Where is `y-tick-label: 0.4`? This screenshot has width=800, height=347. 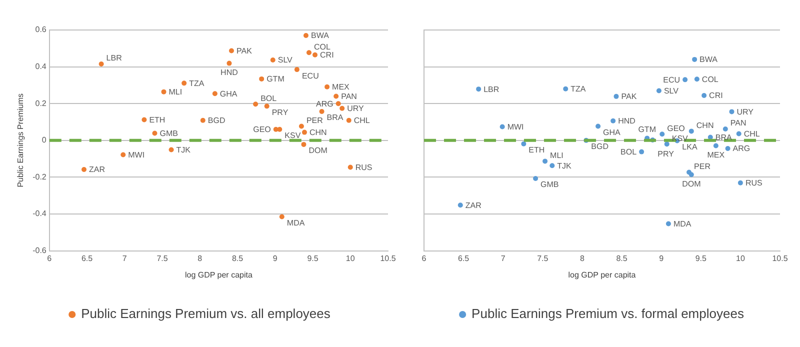 y-tick-label: 0.4 is located at coordinates (41, 67).